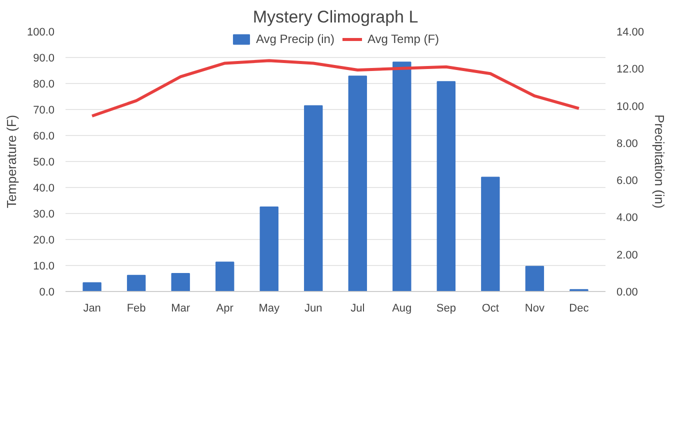 The width and height of the screenshot is (700, 436). Describe the element at coordinates (44, 240) in the screenshot. I see `y-tick-label: 20.0` at that location.